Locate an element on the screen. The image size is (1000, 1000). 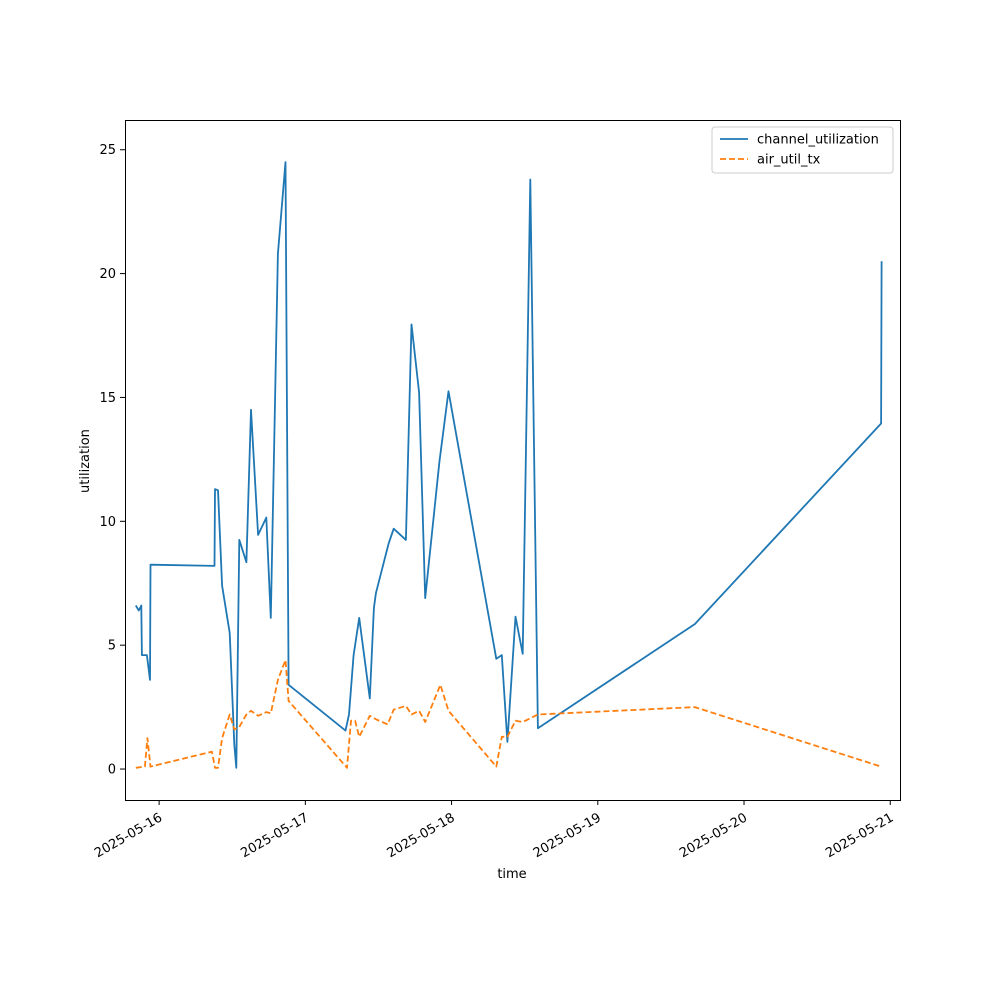
legend-box is located at coordinates (802, 150).